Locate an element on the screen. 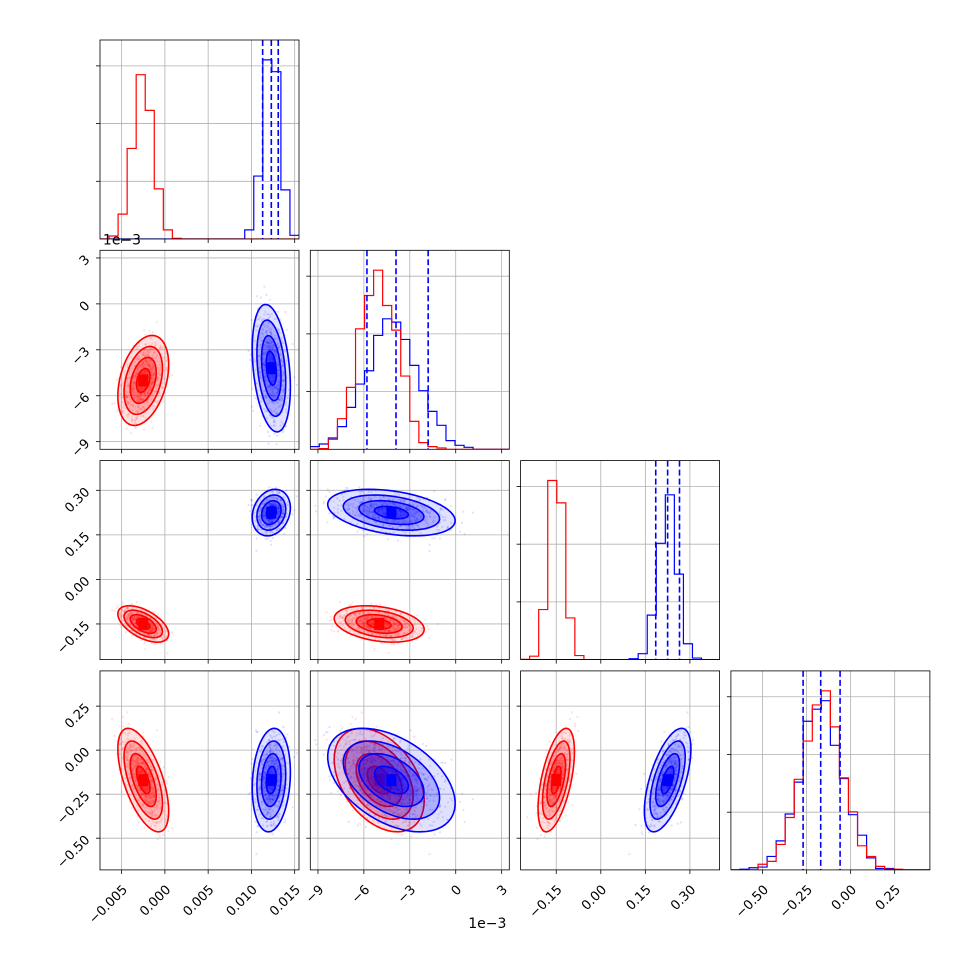 The image size is (970, 970). contour-line is located at coordinates (379, 624).